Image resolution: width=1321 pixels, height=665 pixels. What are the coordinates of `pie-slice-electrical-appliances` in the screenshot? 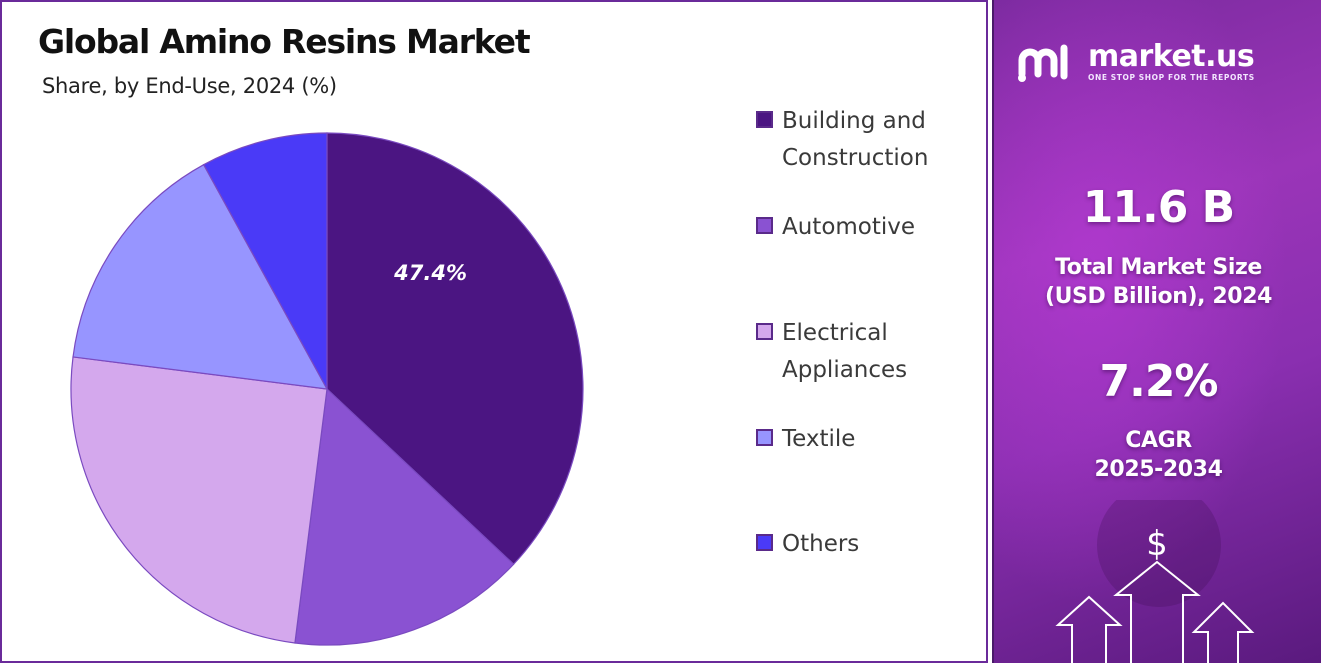 It's located at (199, 500).